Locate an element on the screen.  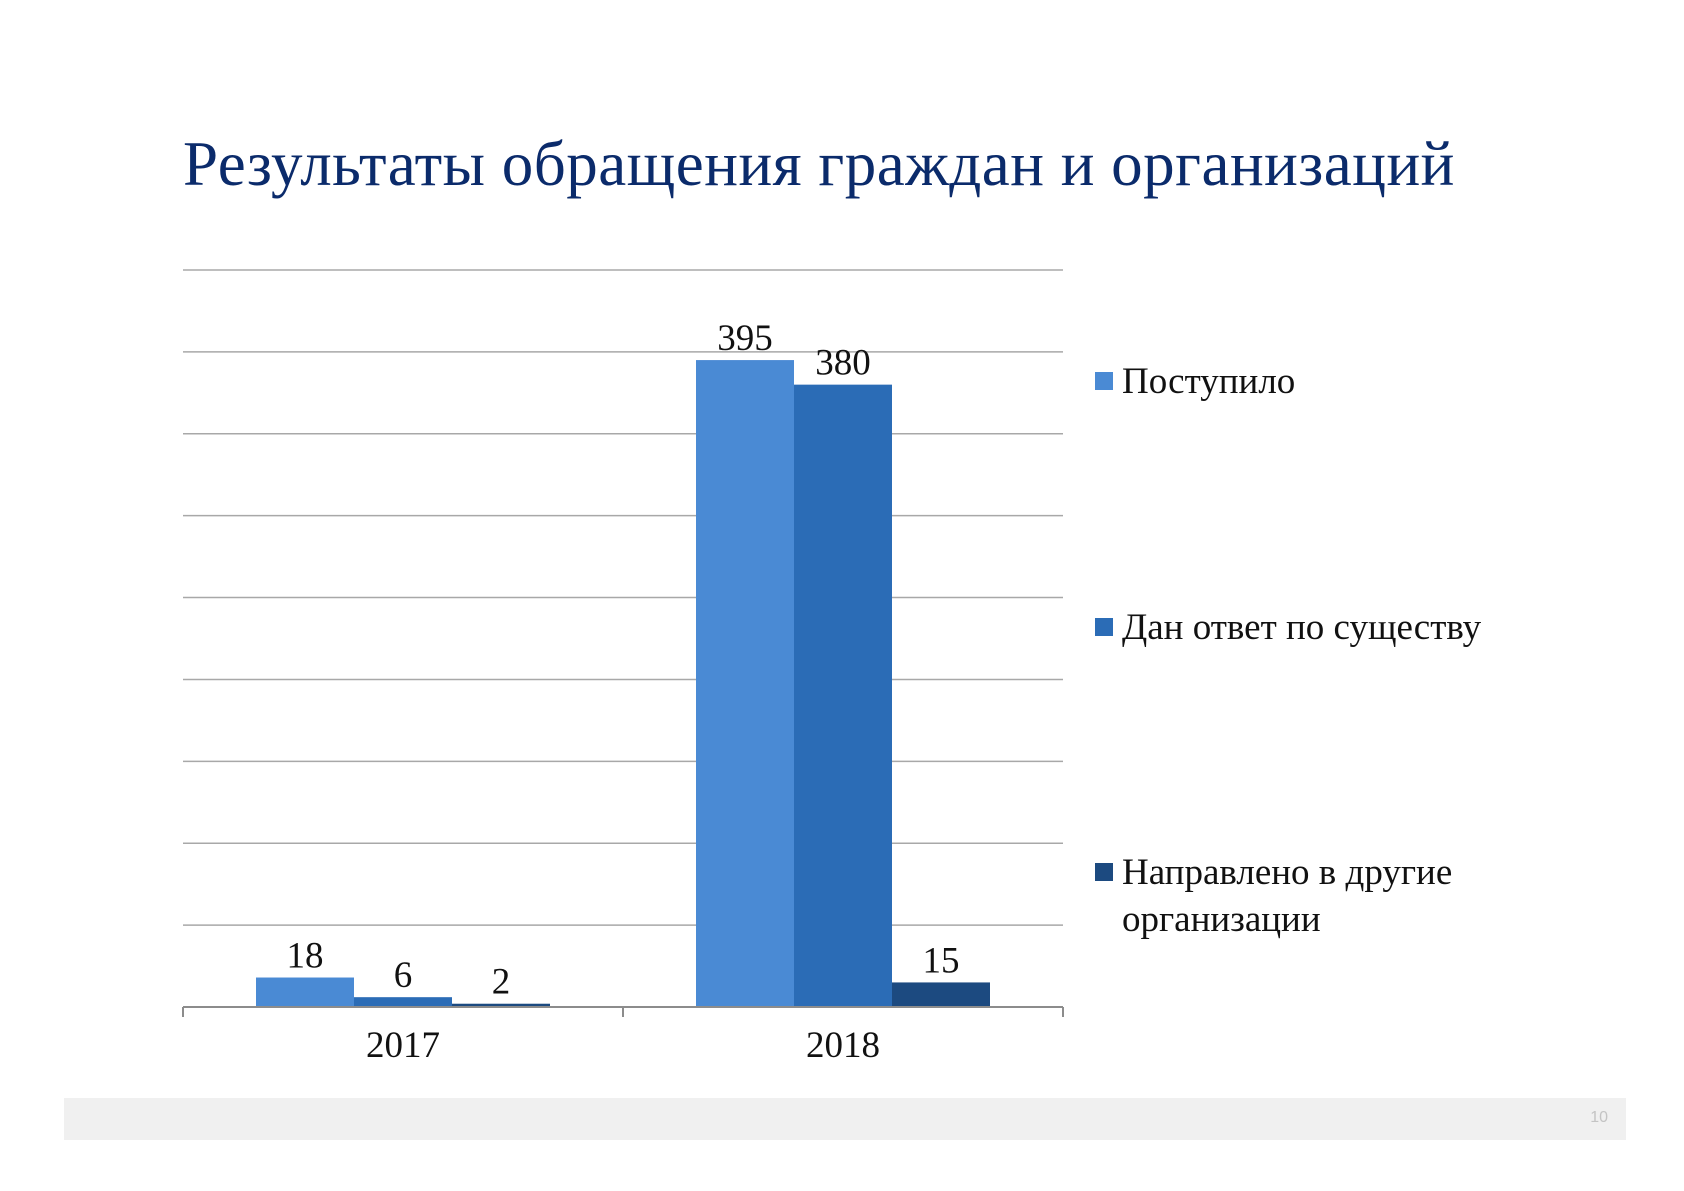
data-label: 2 is located at coordinates (501, 982).